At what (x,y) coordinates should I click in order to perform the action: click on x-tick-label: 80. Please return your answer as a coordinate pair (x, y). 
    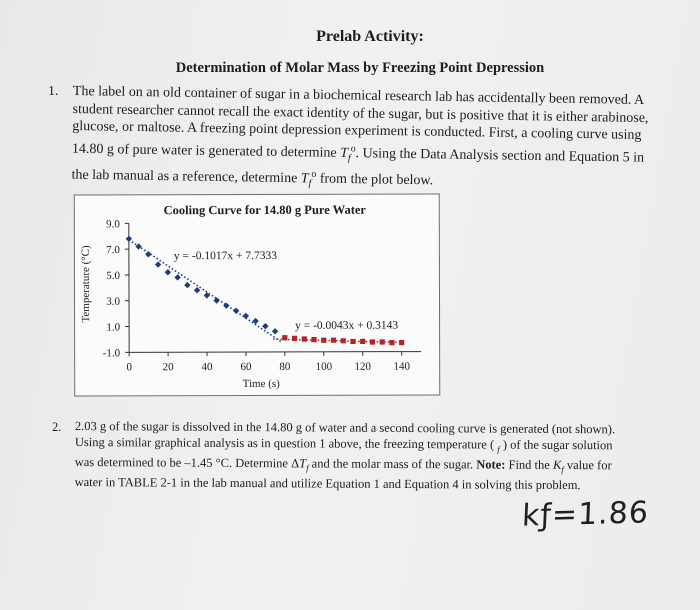
    Looking at the image, I should click on (285, 367).